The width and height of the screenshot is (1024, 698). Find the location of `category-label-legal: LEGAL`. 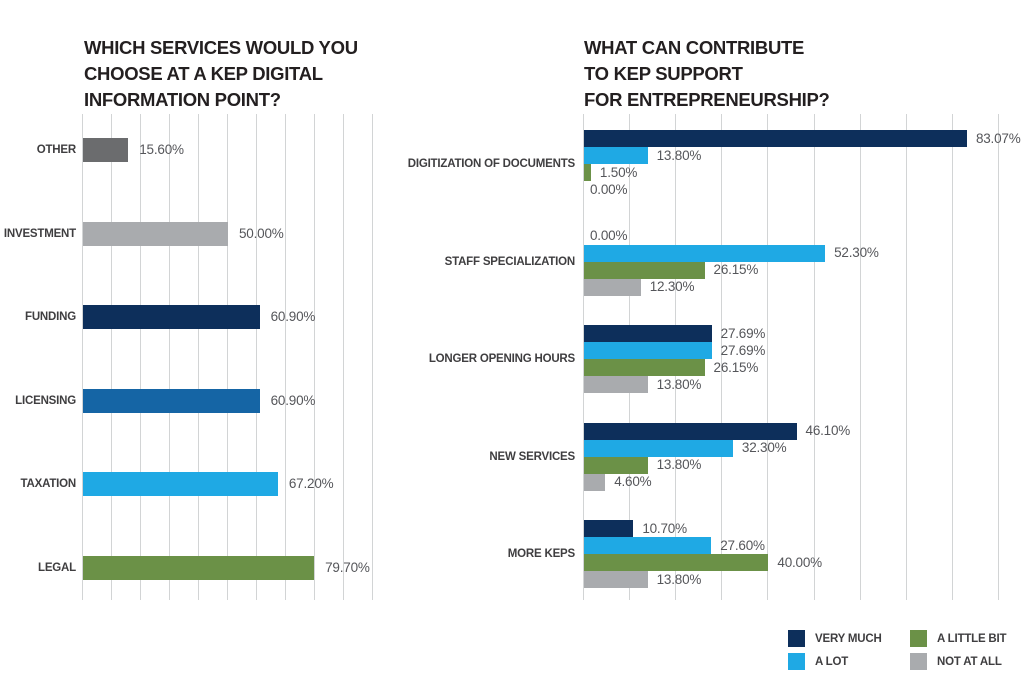

category-label-legal: LEGAL is located at coordinates (57, 567).